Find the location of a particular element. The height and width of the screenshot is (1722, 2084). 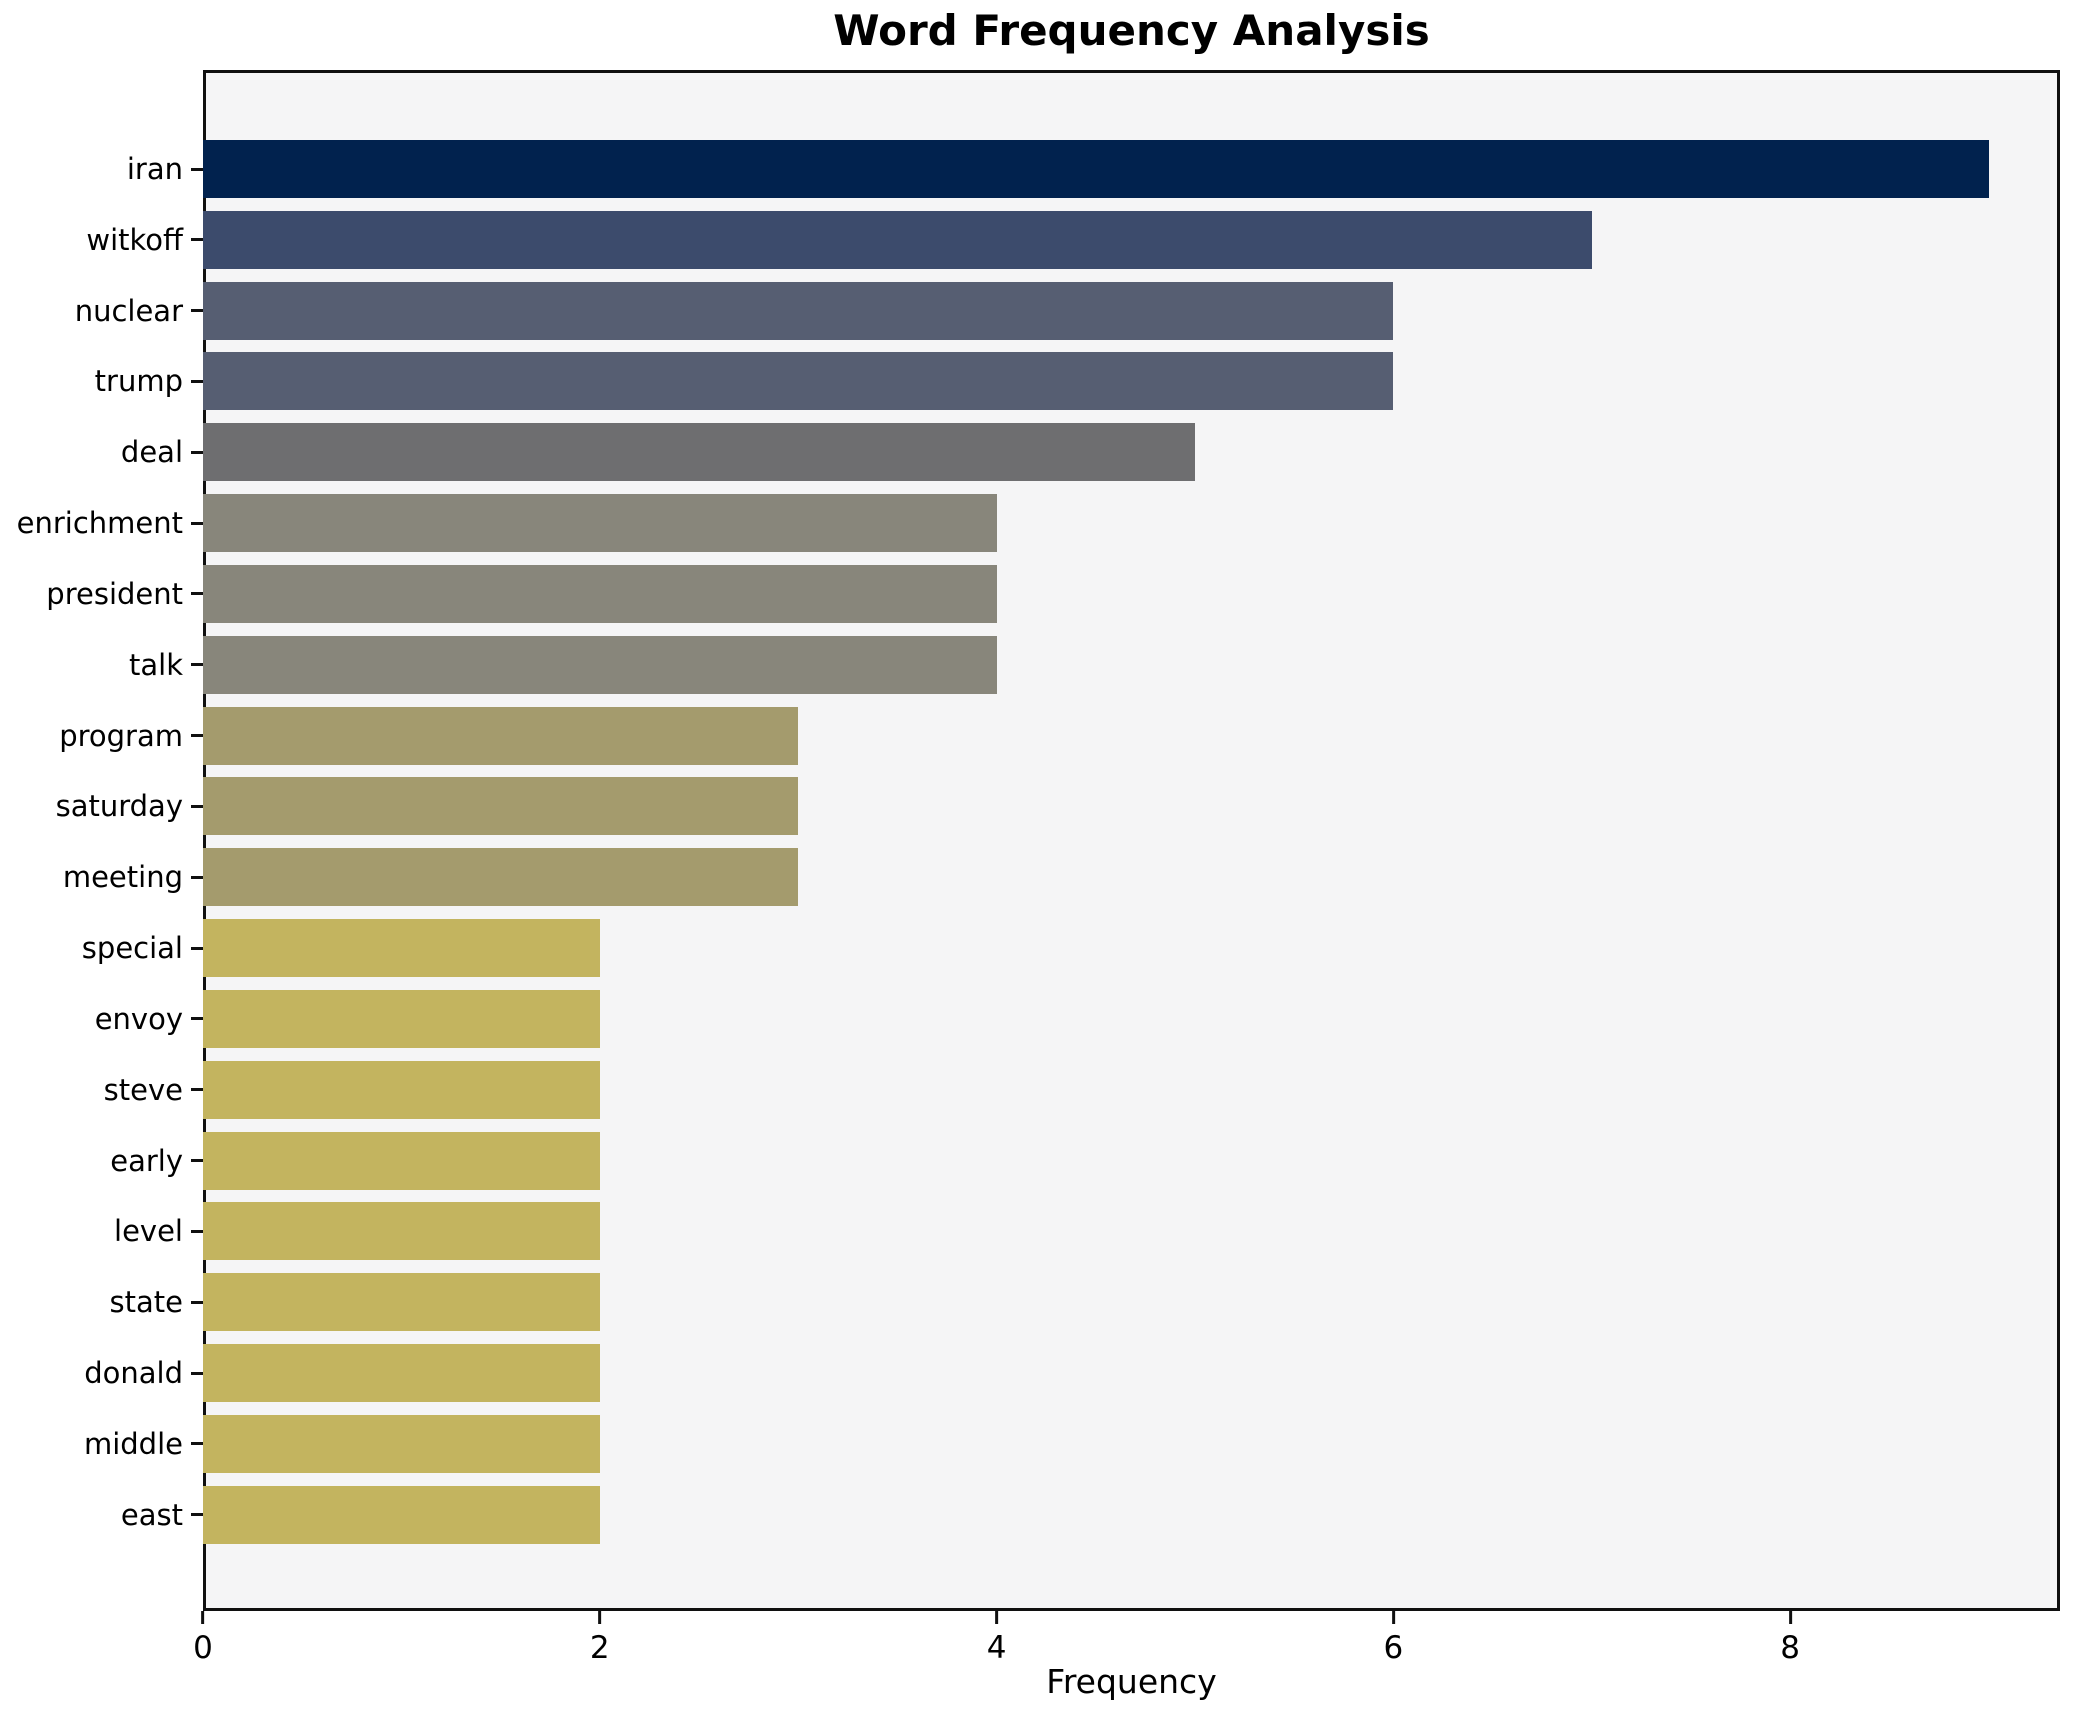

x-tick: 0 is located at coordinates (203, 1638).